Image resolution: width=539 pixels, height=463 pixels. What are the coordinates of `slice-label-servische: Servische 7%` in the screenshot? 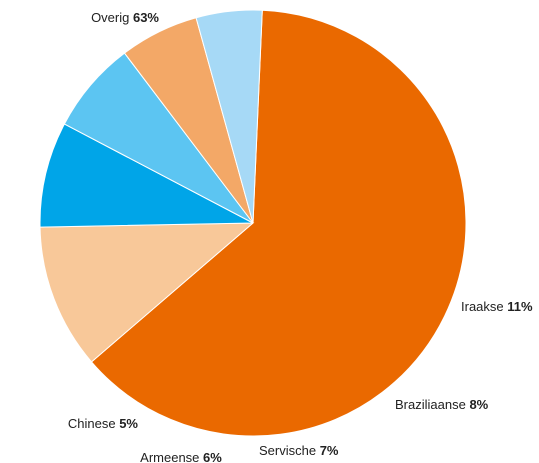 It's located at (299, 450).